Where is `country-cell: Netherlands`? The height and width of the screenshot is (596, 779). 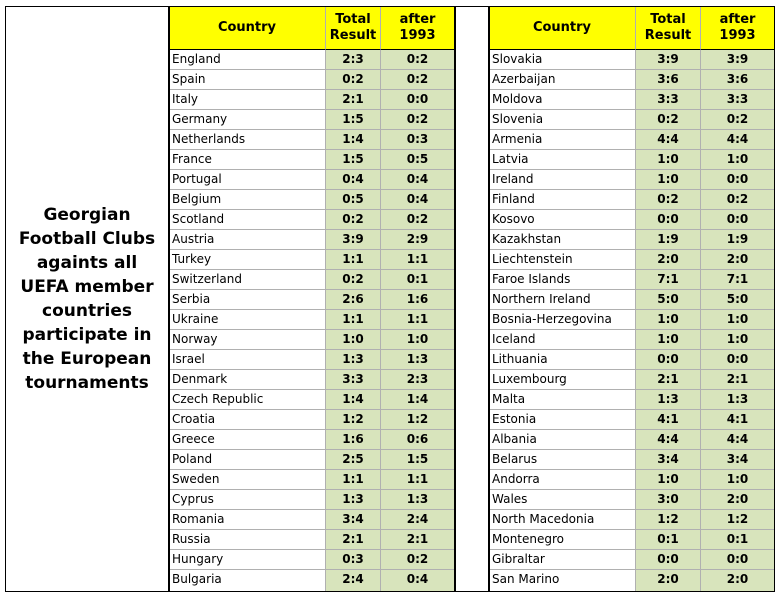
country-cell: Netherlands is located at coordinates (247, 140).